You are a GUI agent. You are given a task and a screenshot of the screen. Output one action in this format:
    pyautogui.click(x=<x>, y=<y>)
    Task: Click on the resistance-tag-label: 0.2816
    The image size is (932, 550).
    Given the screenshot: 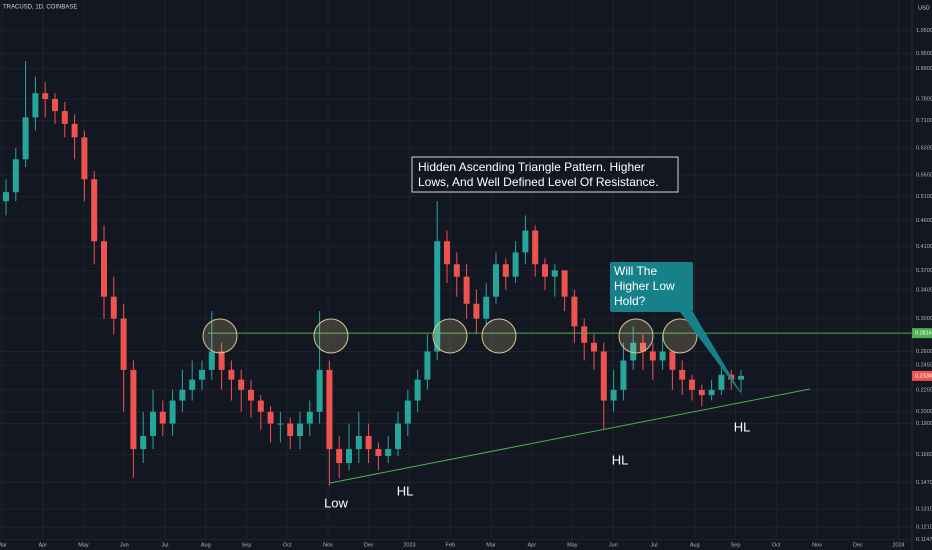 What is the action you would take?
    pyautogui.click(x=923, y=334)
    